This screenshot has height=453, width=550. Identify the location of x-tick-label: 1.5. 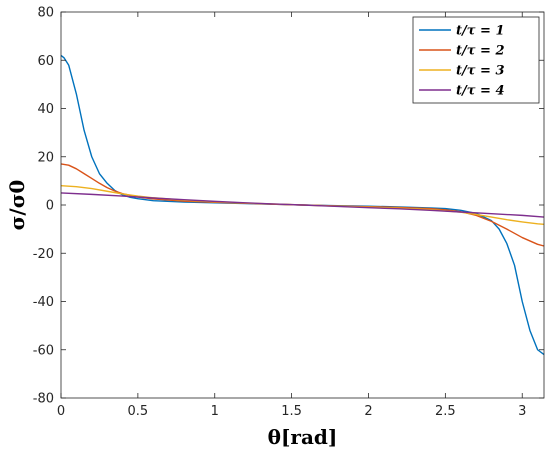
(291, 411).